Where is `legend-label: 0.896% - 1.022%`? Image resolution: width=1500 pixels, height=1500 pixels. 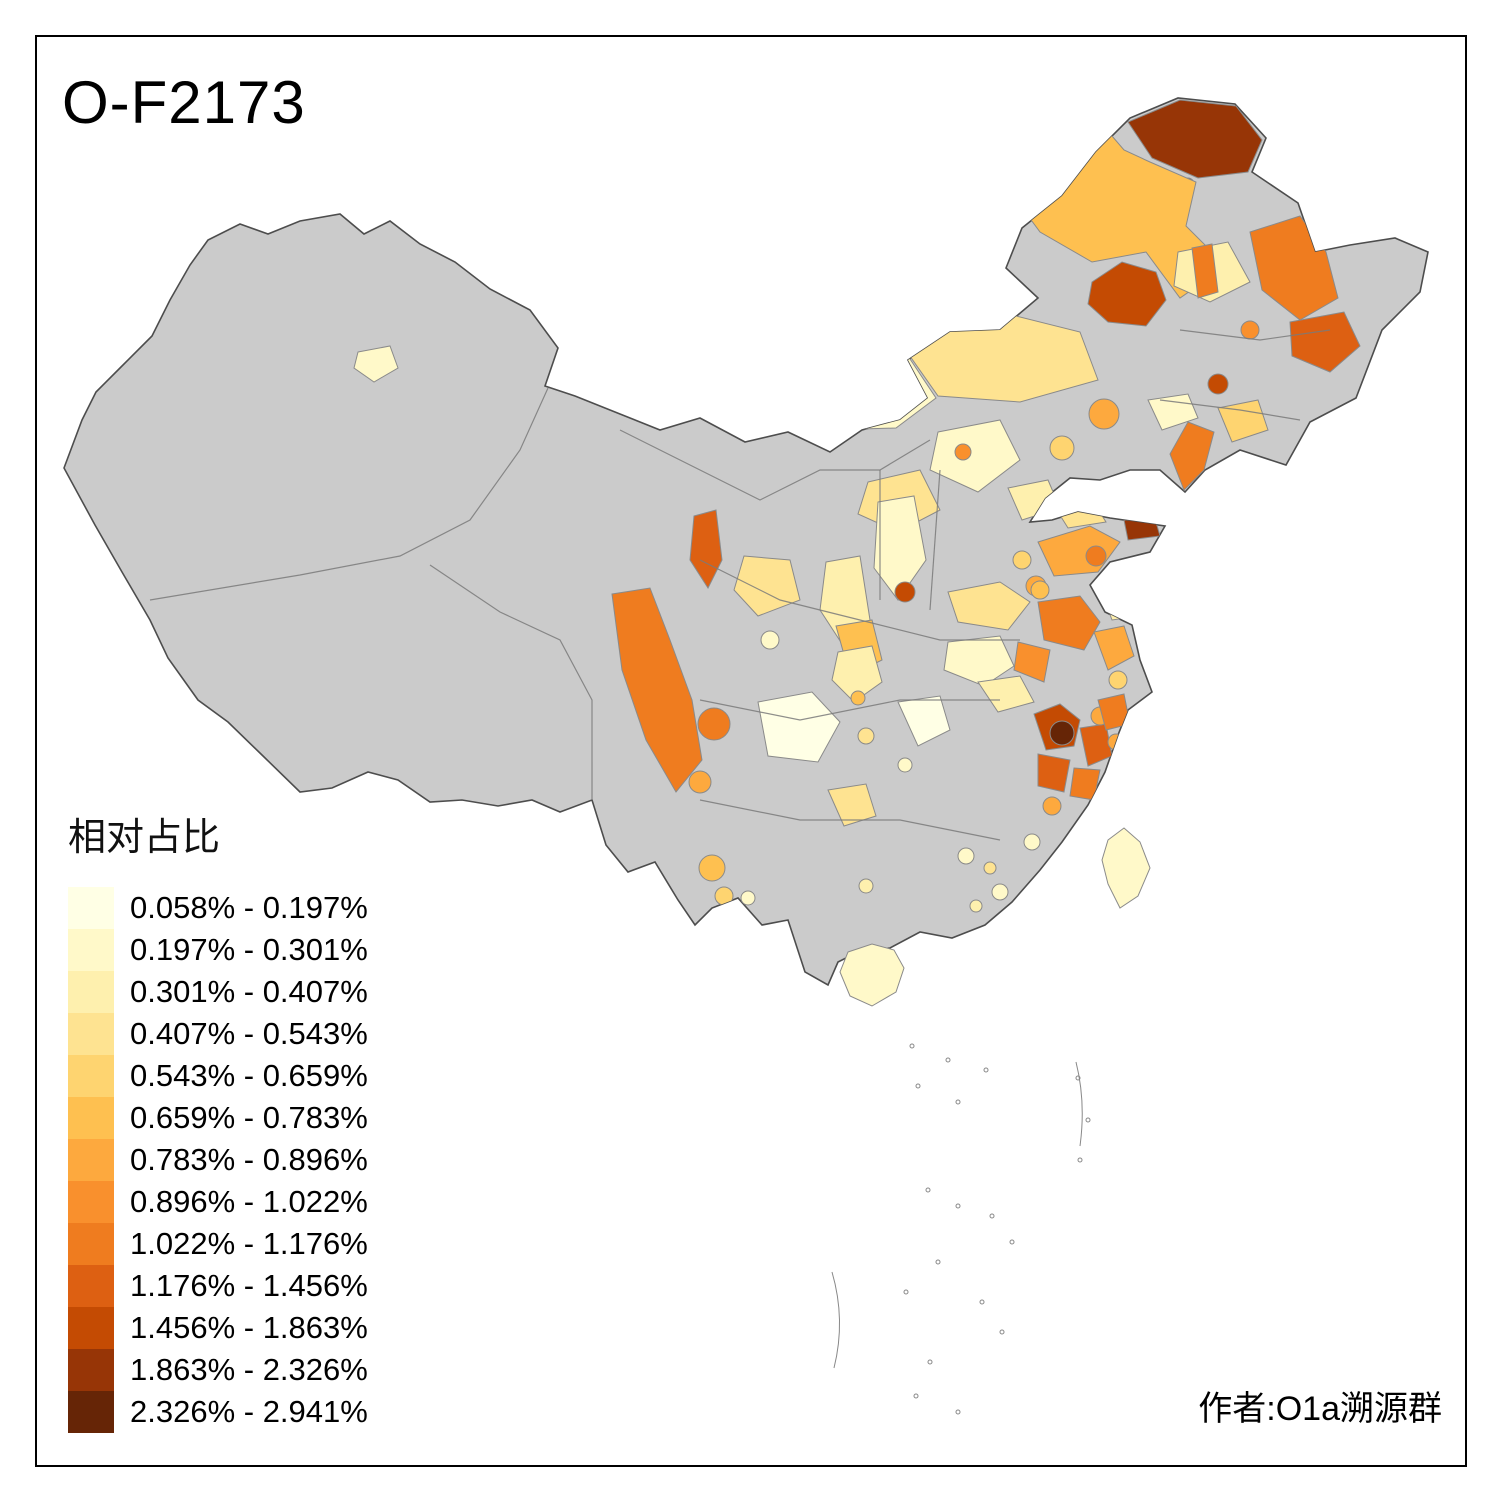 legend-label: 0.896% - 1.022% is located at coordinates (249, 1201).